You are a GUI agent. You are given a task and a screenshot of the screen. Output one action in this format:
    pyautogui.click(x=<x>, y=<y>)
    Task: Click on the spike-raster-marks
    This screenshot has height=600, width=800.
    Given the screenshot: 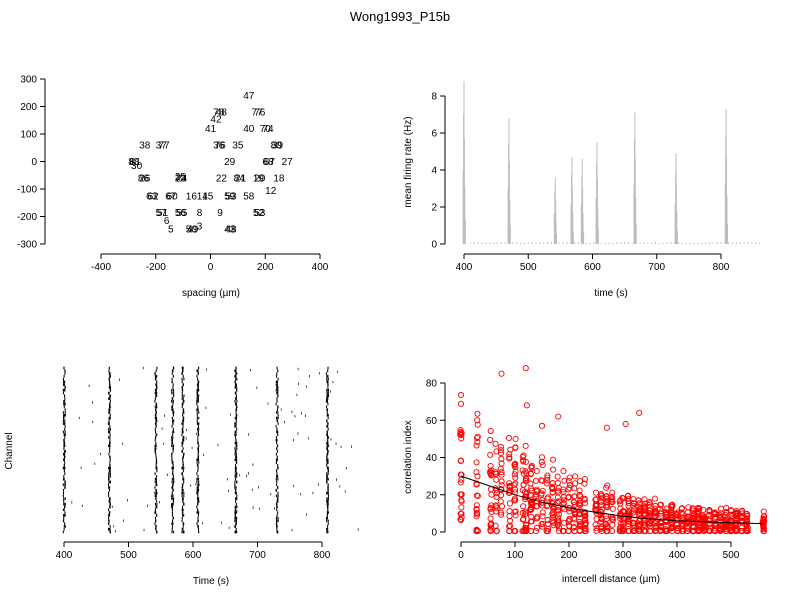 What is the action you would take?
    pyautogui.click(x=210, y=450)
    